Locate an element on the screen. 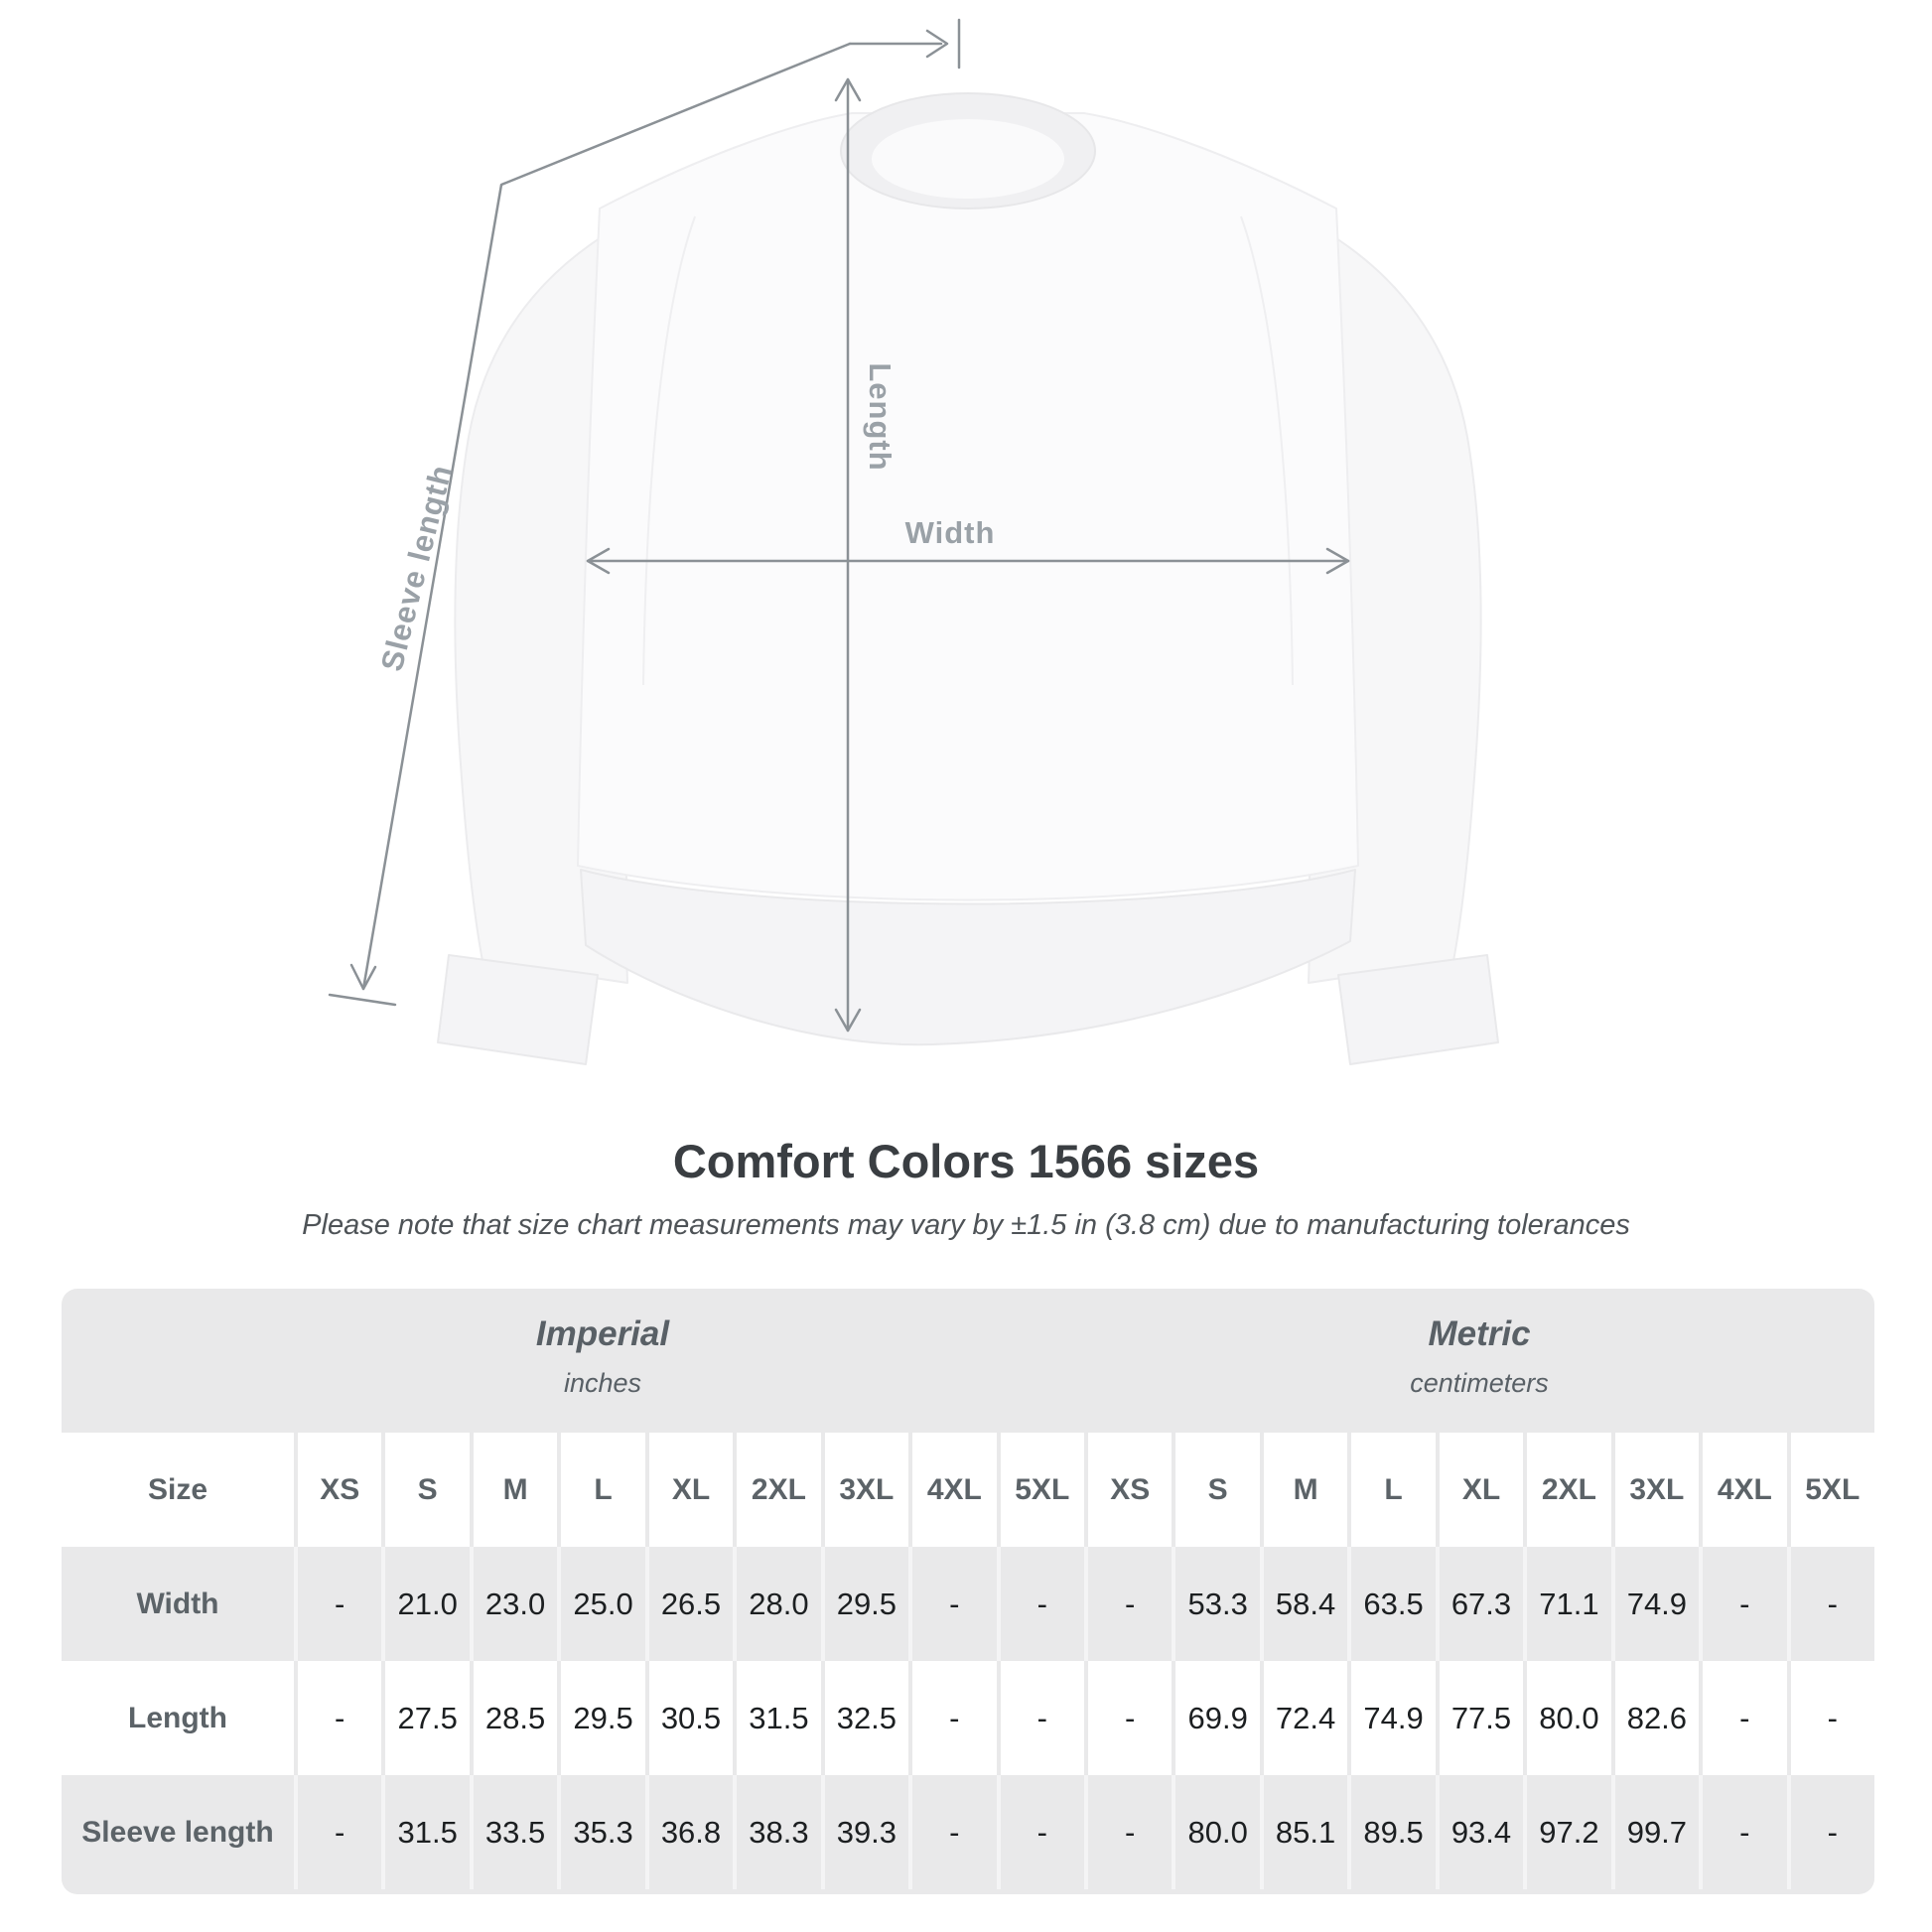  length-value: 27.5 is located at coordinates (428, 1718).